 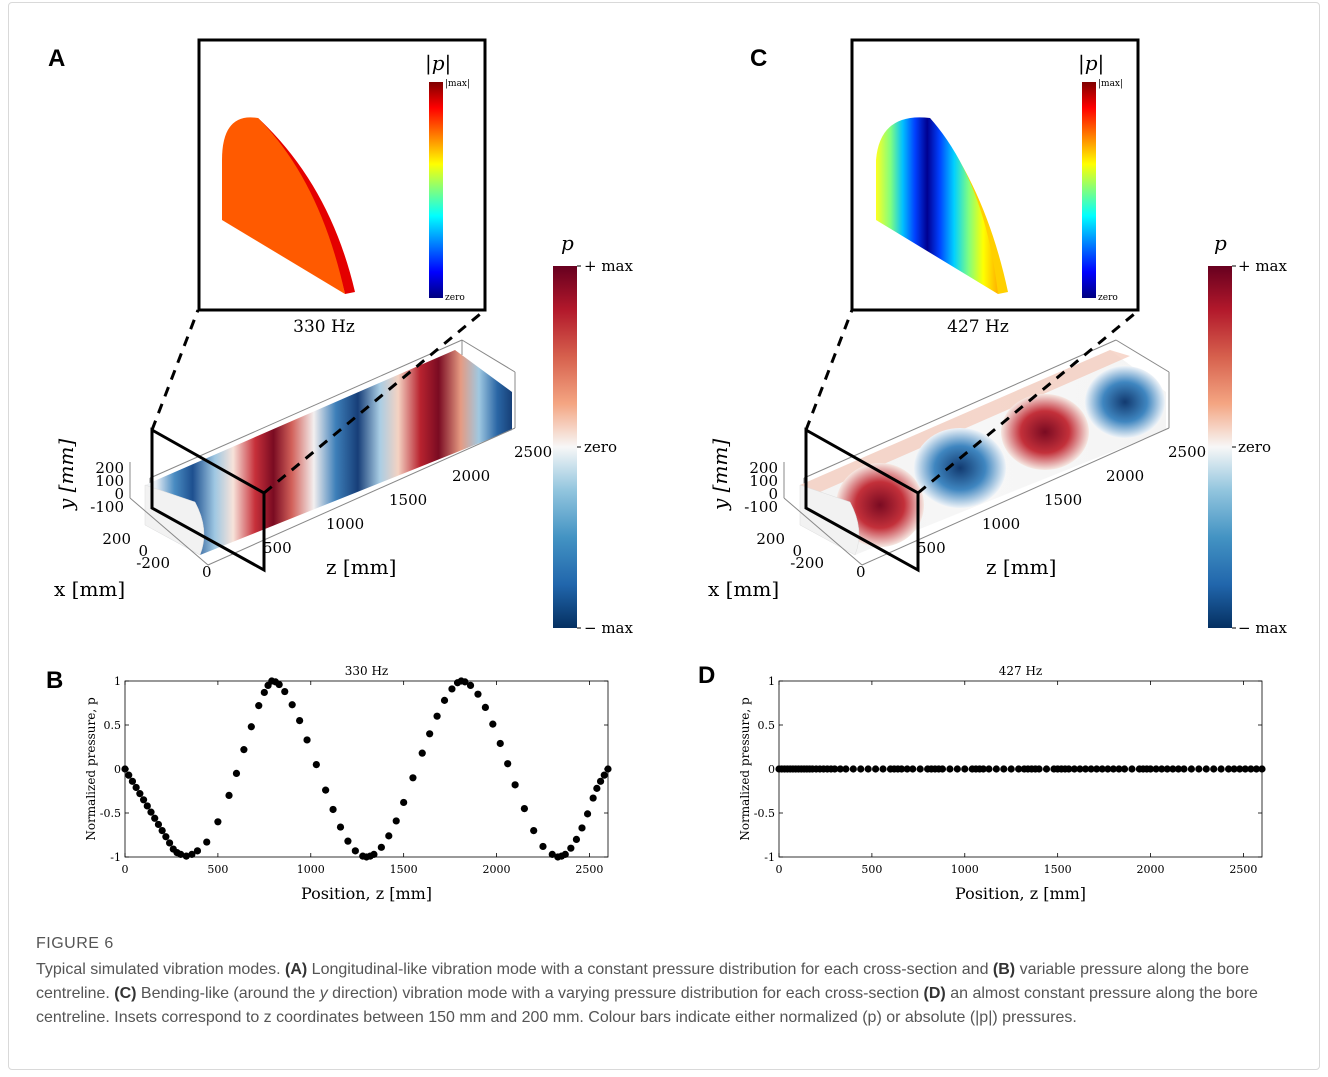 I want to click on y-tick-c: -100, so click(x=761, y=507).